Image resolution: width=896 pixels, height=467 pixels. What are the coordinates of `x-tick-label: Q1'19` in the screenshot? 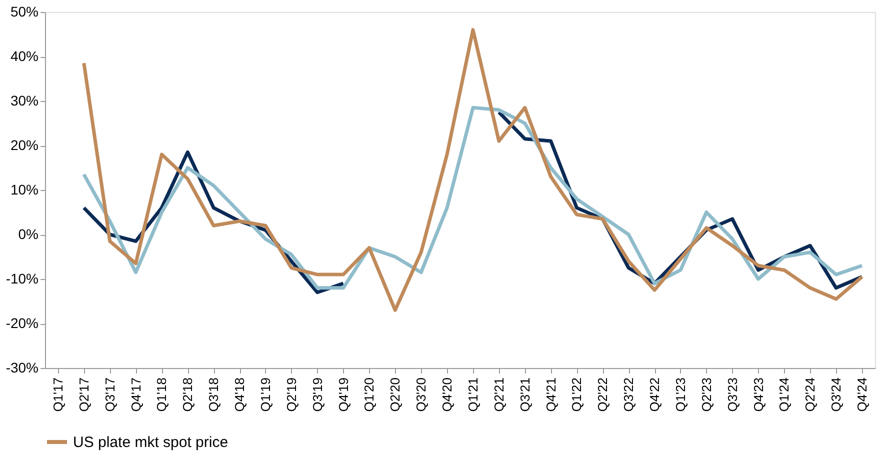 It's located at (265, 395).